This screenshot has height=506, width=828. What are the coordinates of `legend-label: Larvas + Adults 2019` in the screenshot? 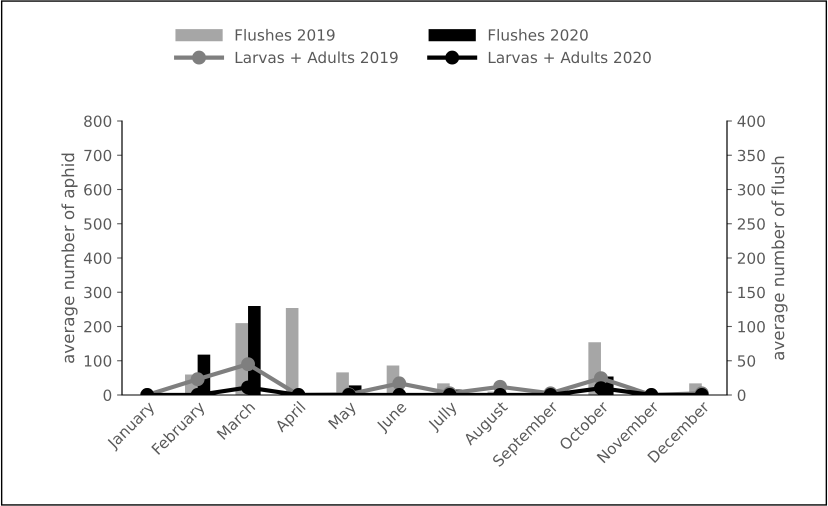 It's located at (317, 57).